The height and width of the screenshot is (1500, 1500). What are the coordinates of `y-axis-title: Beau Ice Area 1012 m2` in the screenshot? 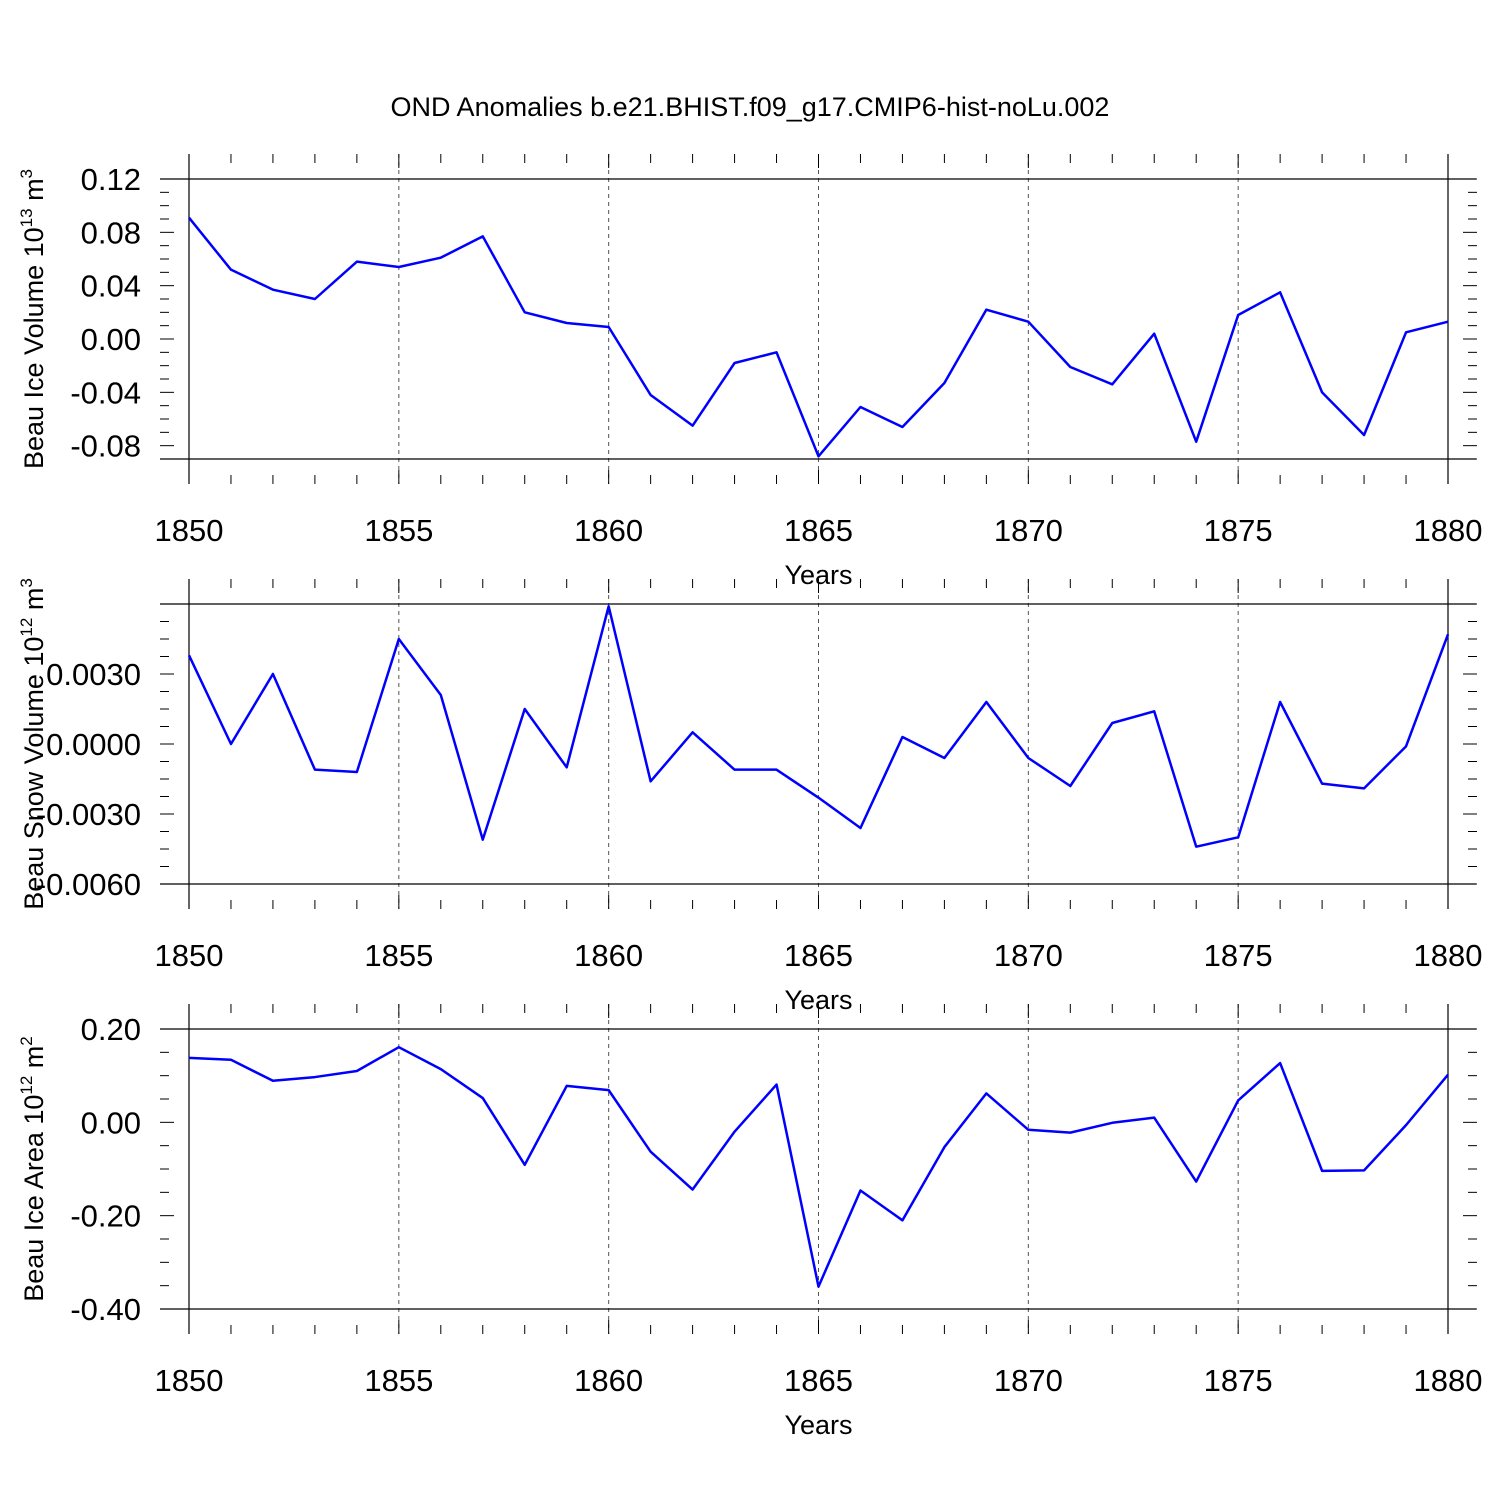 It's located at (33, 1169).